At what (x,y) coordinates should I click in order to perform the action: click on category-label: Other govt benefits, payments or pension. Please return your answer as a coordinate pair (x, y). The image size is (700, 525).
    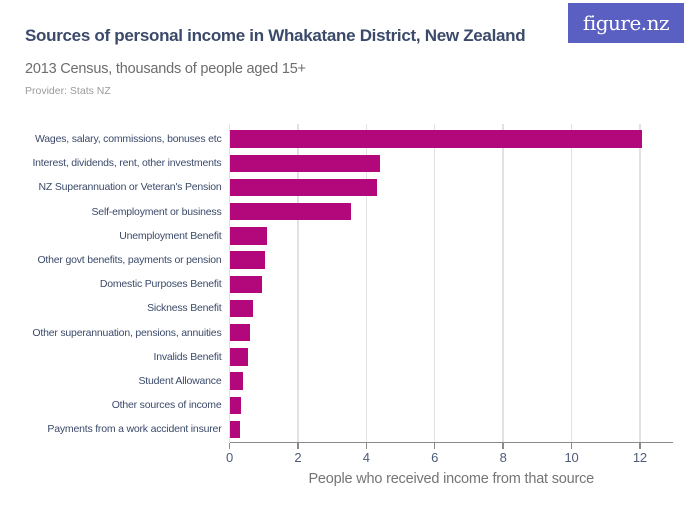
    Looking at the image, I should click on (129, 260).